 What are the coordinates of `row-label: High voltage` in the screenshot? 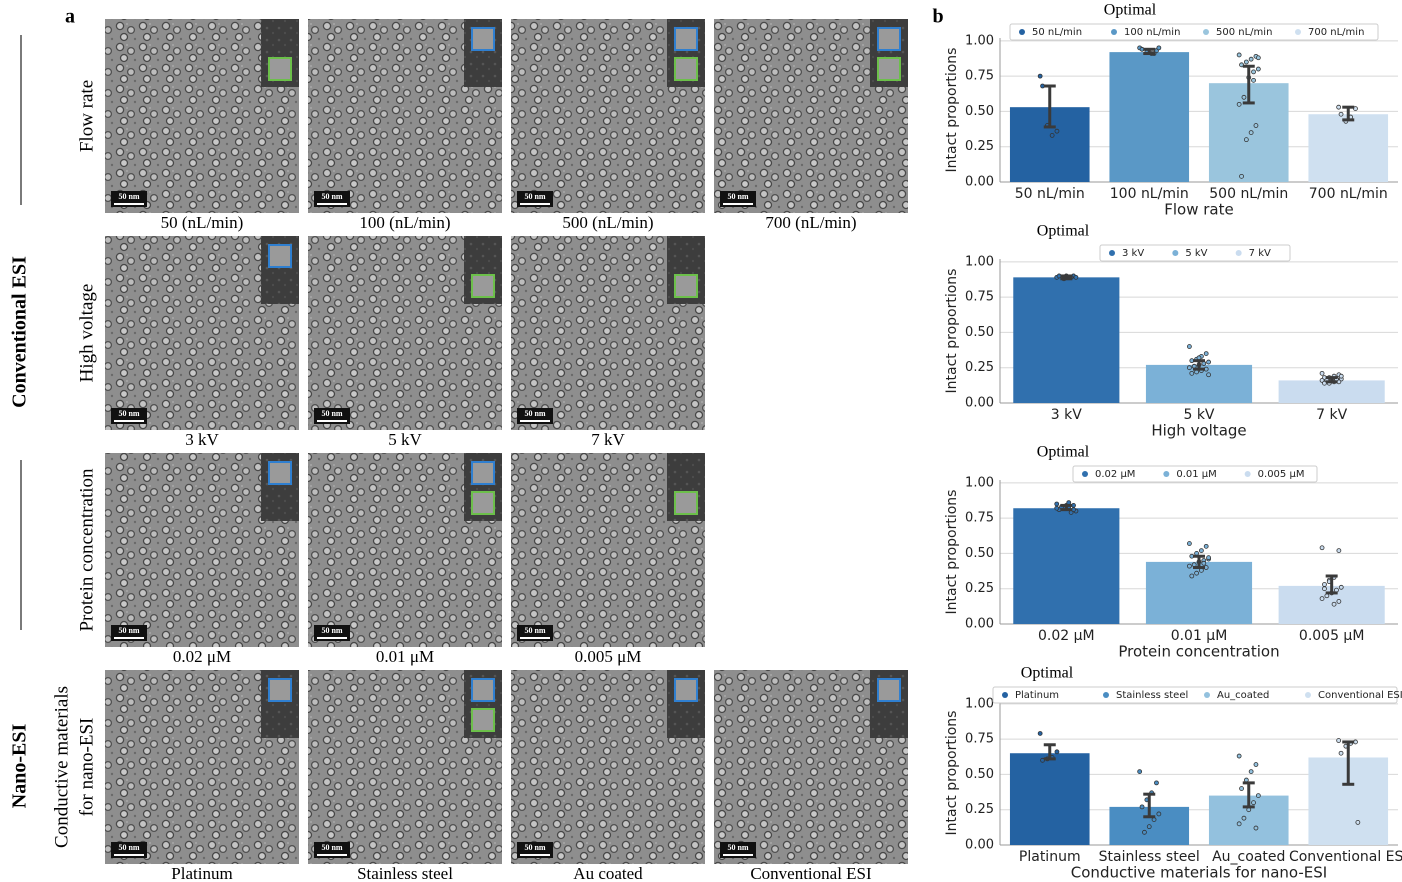 It's located at (86, 333).